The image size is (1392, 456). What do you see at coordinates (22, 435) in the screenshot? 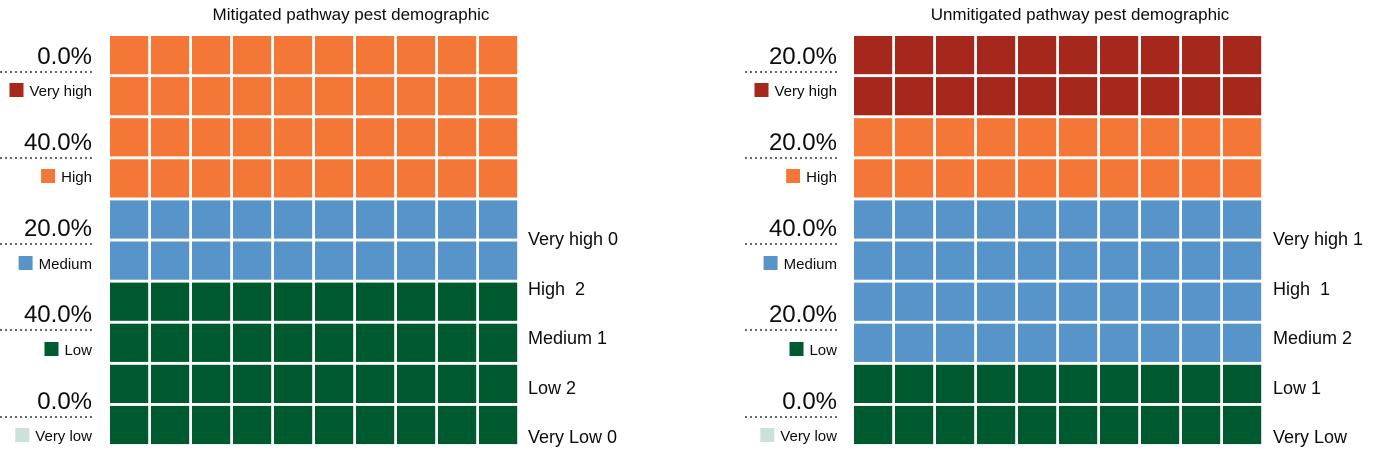
I see `legend-swatch-very-low` at bounding box center [22, 435].